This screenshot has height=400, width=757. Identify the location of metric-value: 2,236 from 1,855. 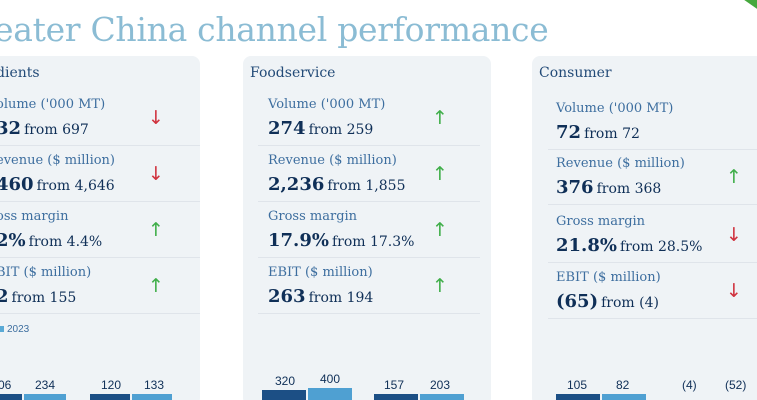
(336, 184).